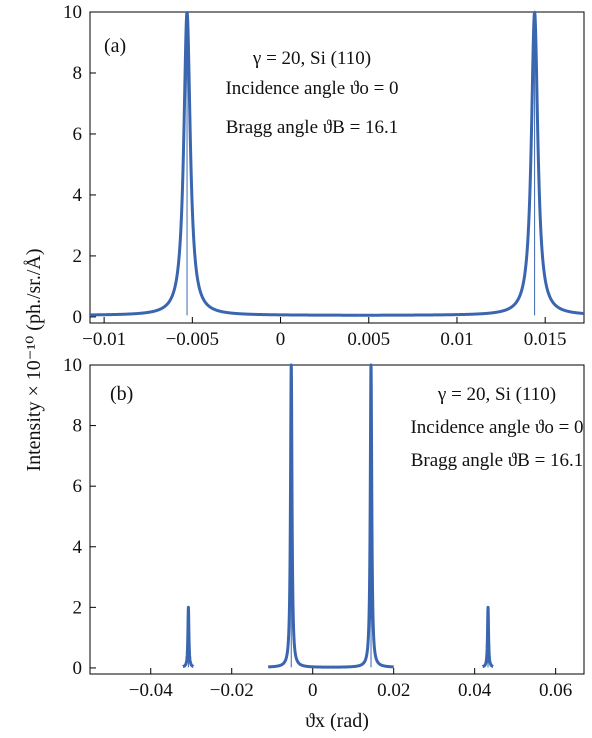 This screenshot has width=592, height=738. I want to click on x-tick-label-b-4: 0.04, so click(475, 690).